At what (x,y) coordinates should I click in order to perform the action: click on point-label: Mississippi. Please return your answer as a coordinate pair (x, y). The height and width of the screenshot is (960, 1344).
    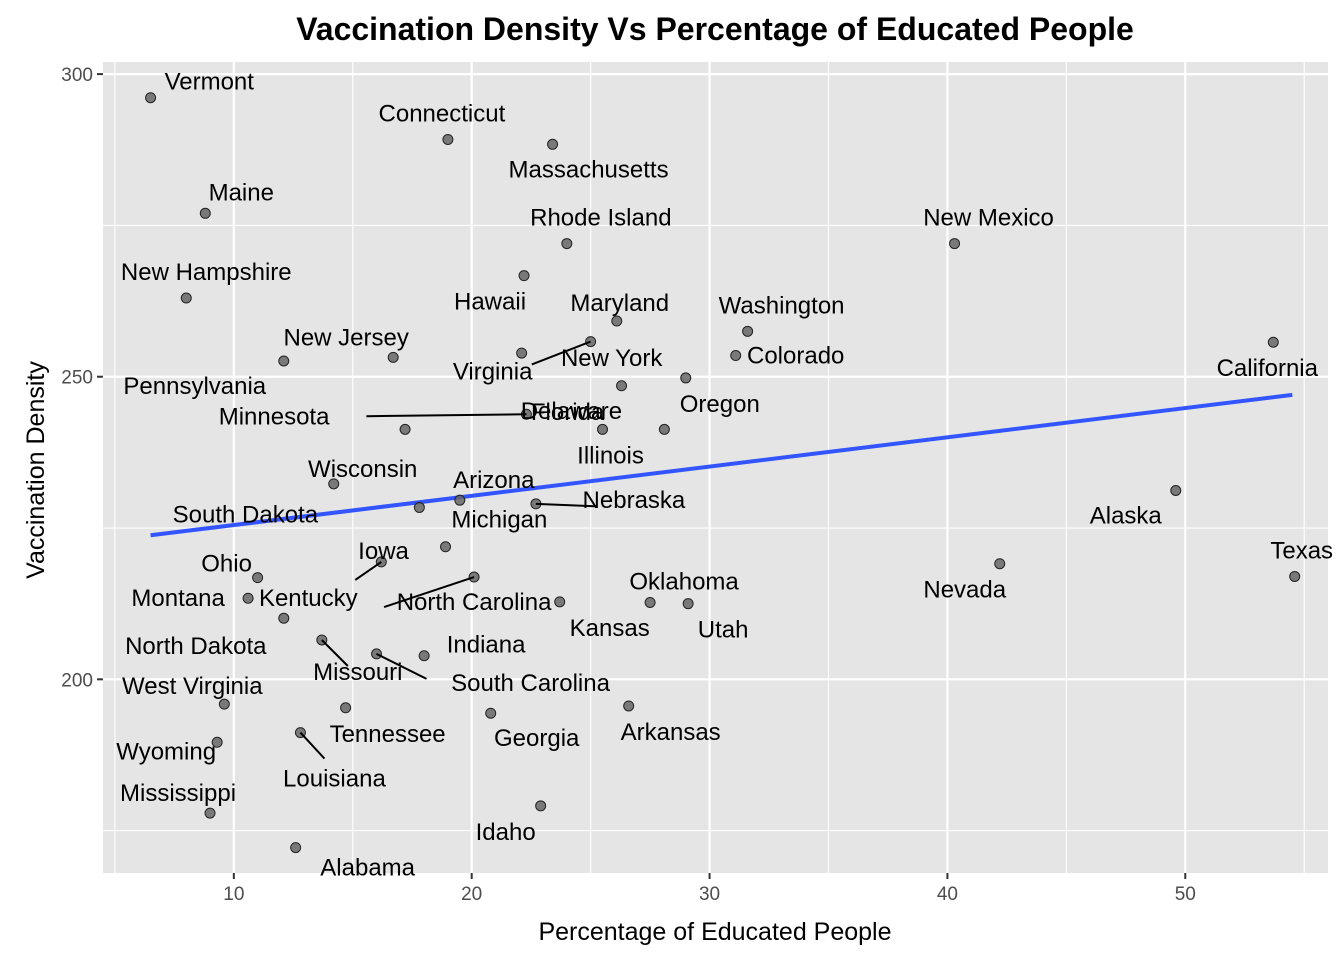
    Looking at the image, I should click on (178, 793).